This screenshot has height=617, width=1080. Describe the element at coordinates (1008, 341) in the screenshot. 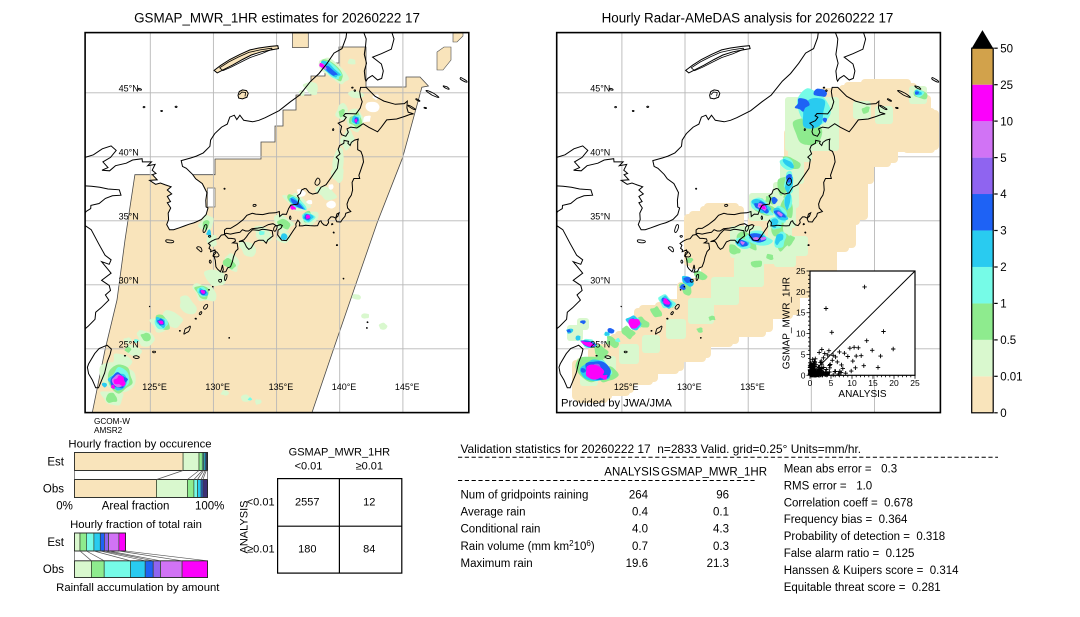

I see `svg-text: 0.5` at that location.